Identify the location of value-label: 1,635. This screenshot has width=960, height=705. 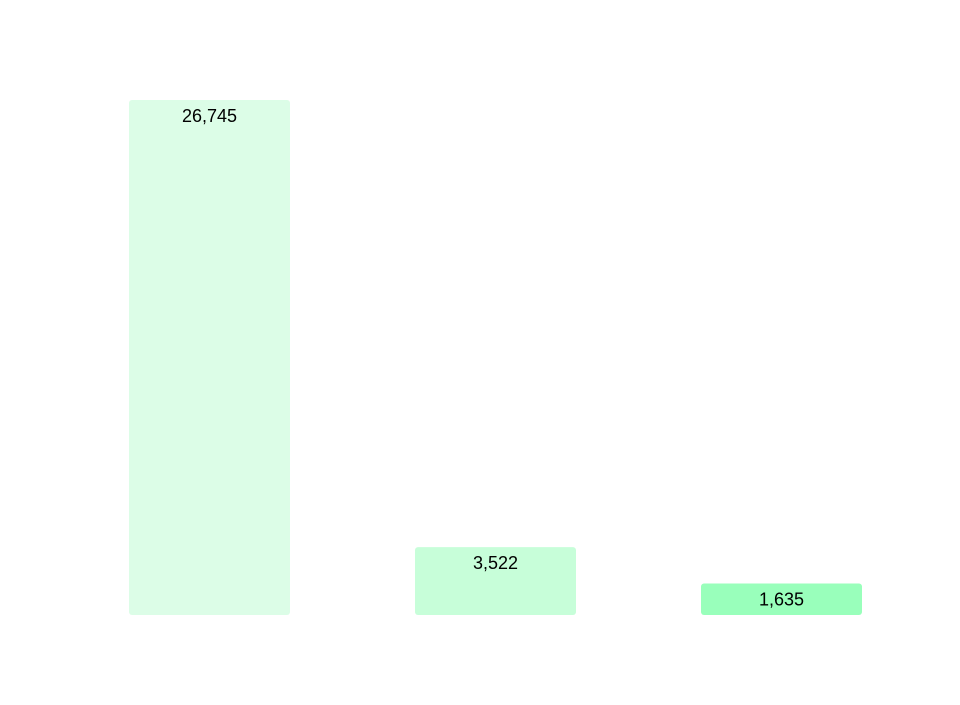
(781, 599).